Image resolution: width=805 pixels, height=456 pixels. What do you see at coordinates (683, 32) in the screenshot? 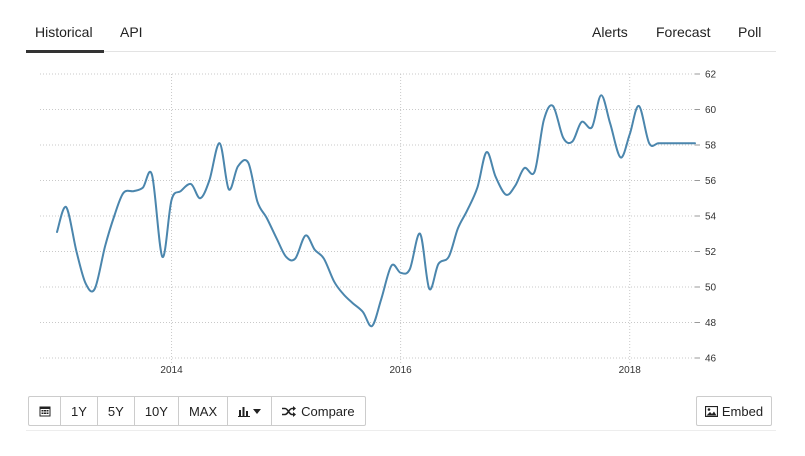
I see `tab-forecast: Forecast` at bounding box center [683, 32].